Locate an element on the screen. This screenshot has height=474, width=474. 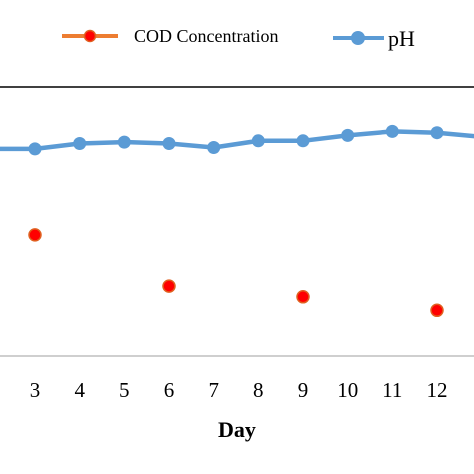
legend-ph-marker is located at coordinates (358, 38).